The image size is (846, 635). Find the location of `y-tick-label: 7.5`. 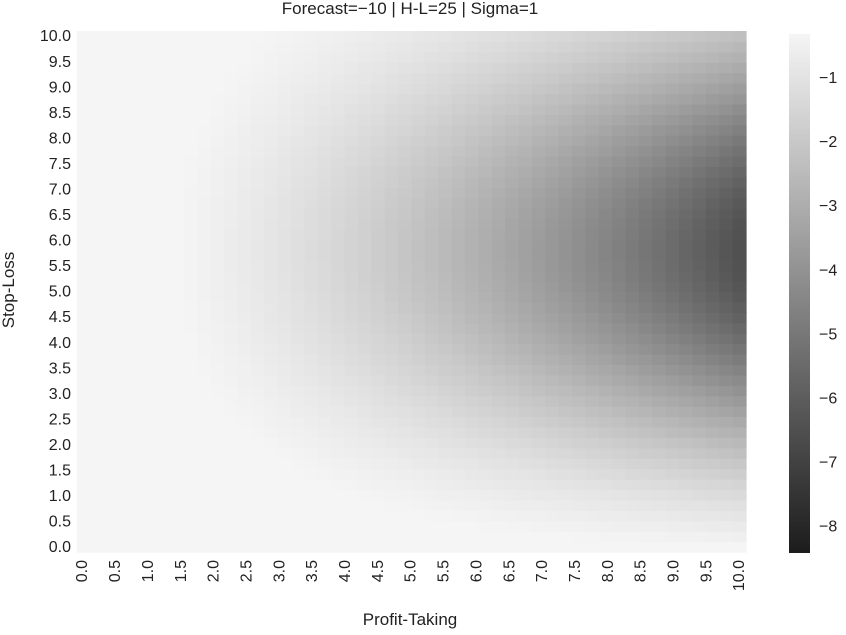

y-tick-label: 7.5 is located at coordinates (60, 164).